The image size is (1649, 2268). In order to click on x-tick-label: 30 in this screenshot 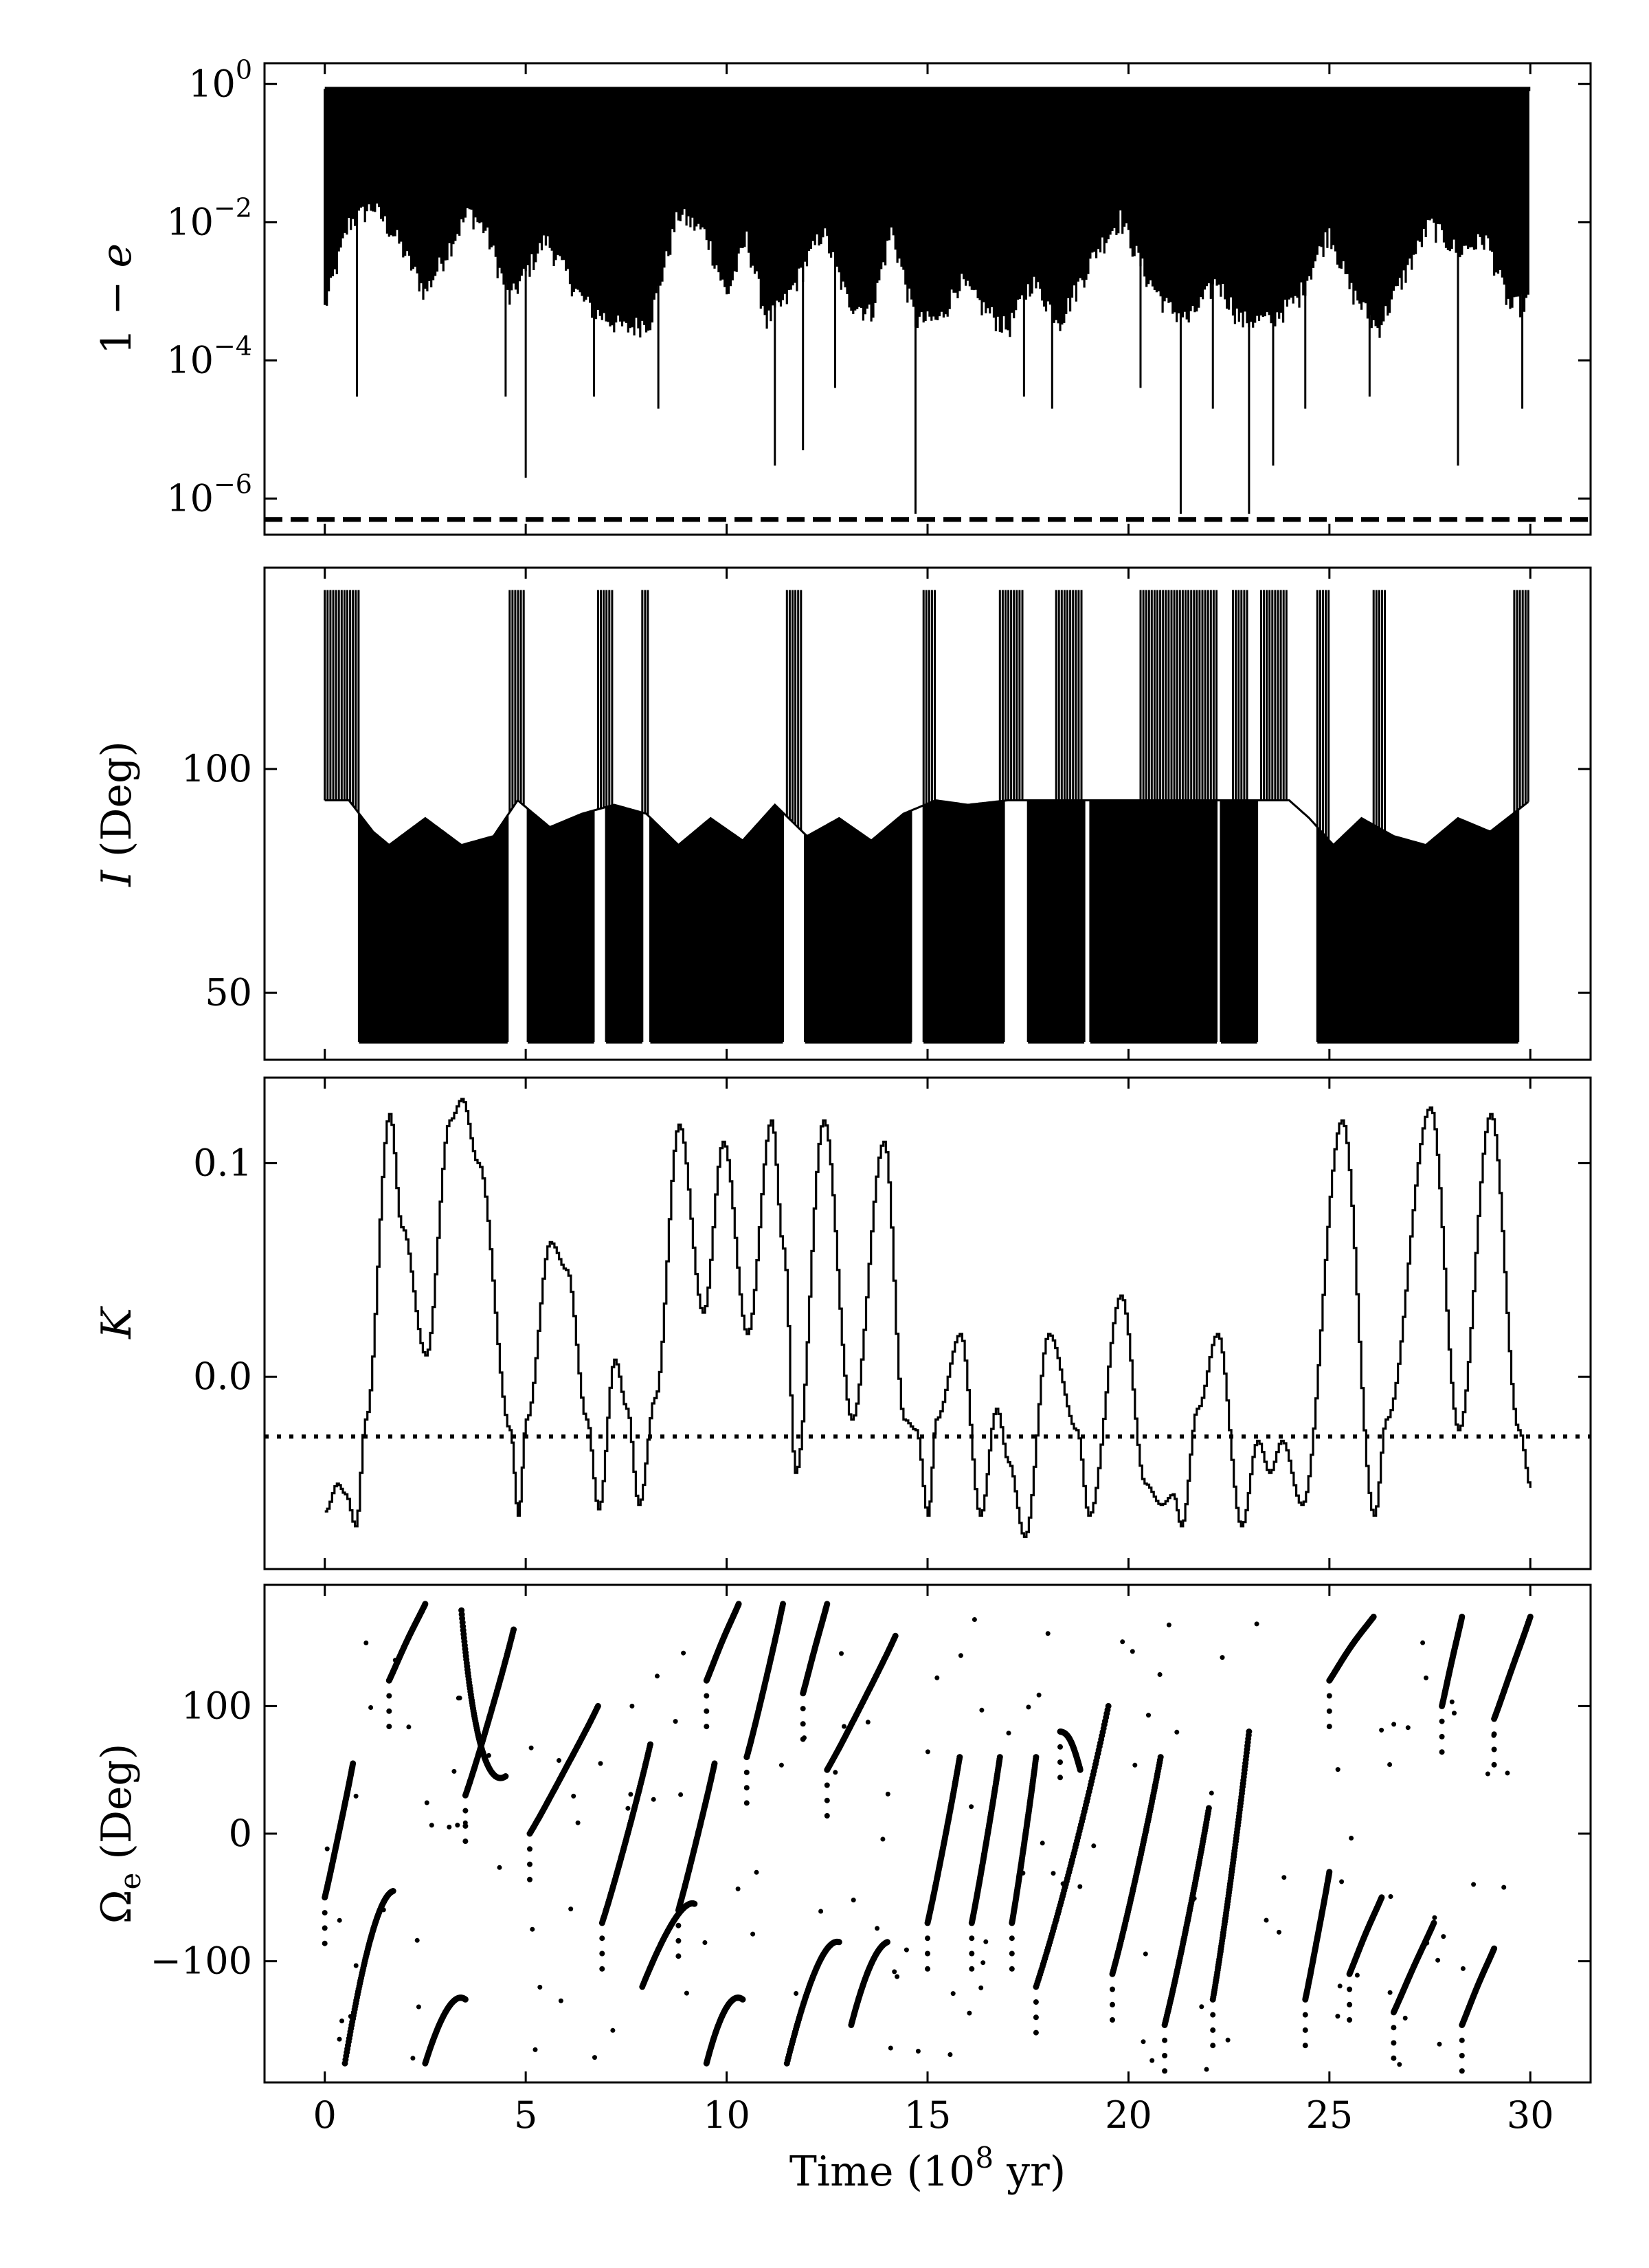, I will do `click(1530, 2115)`.